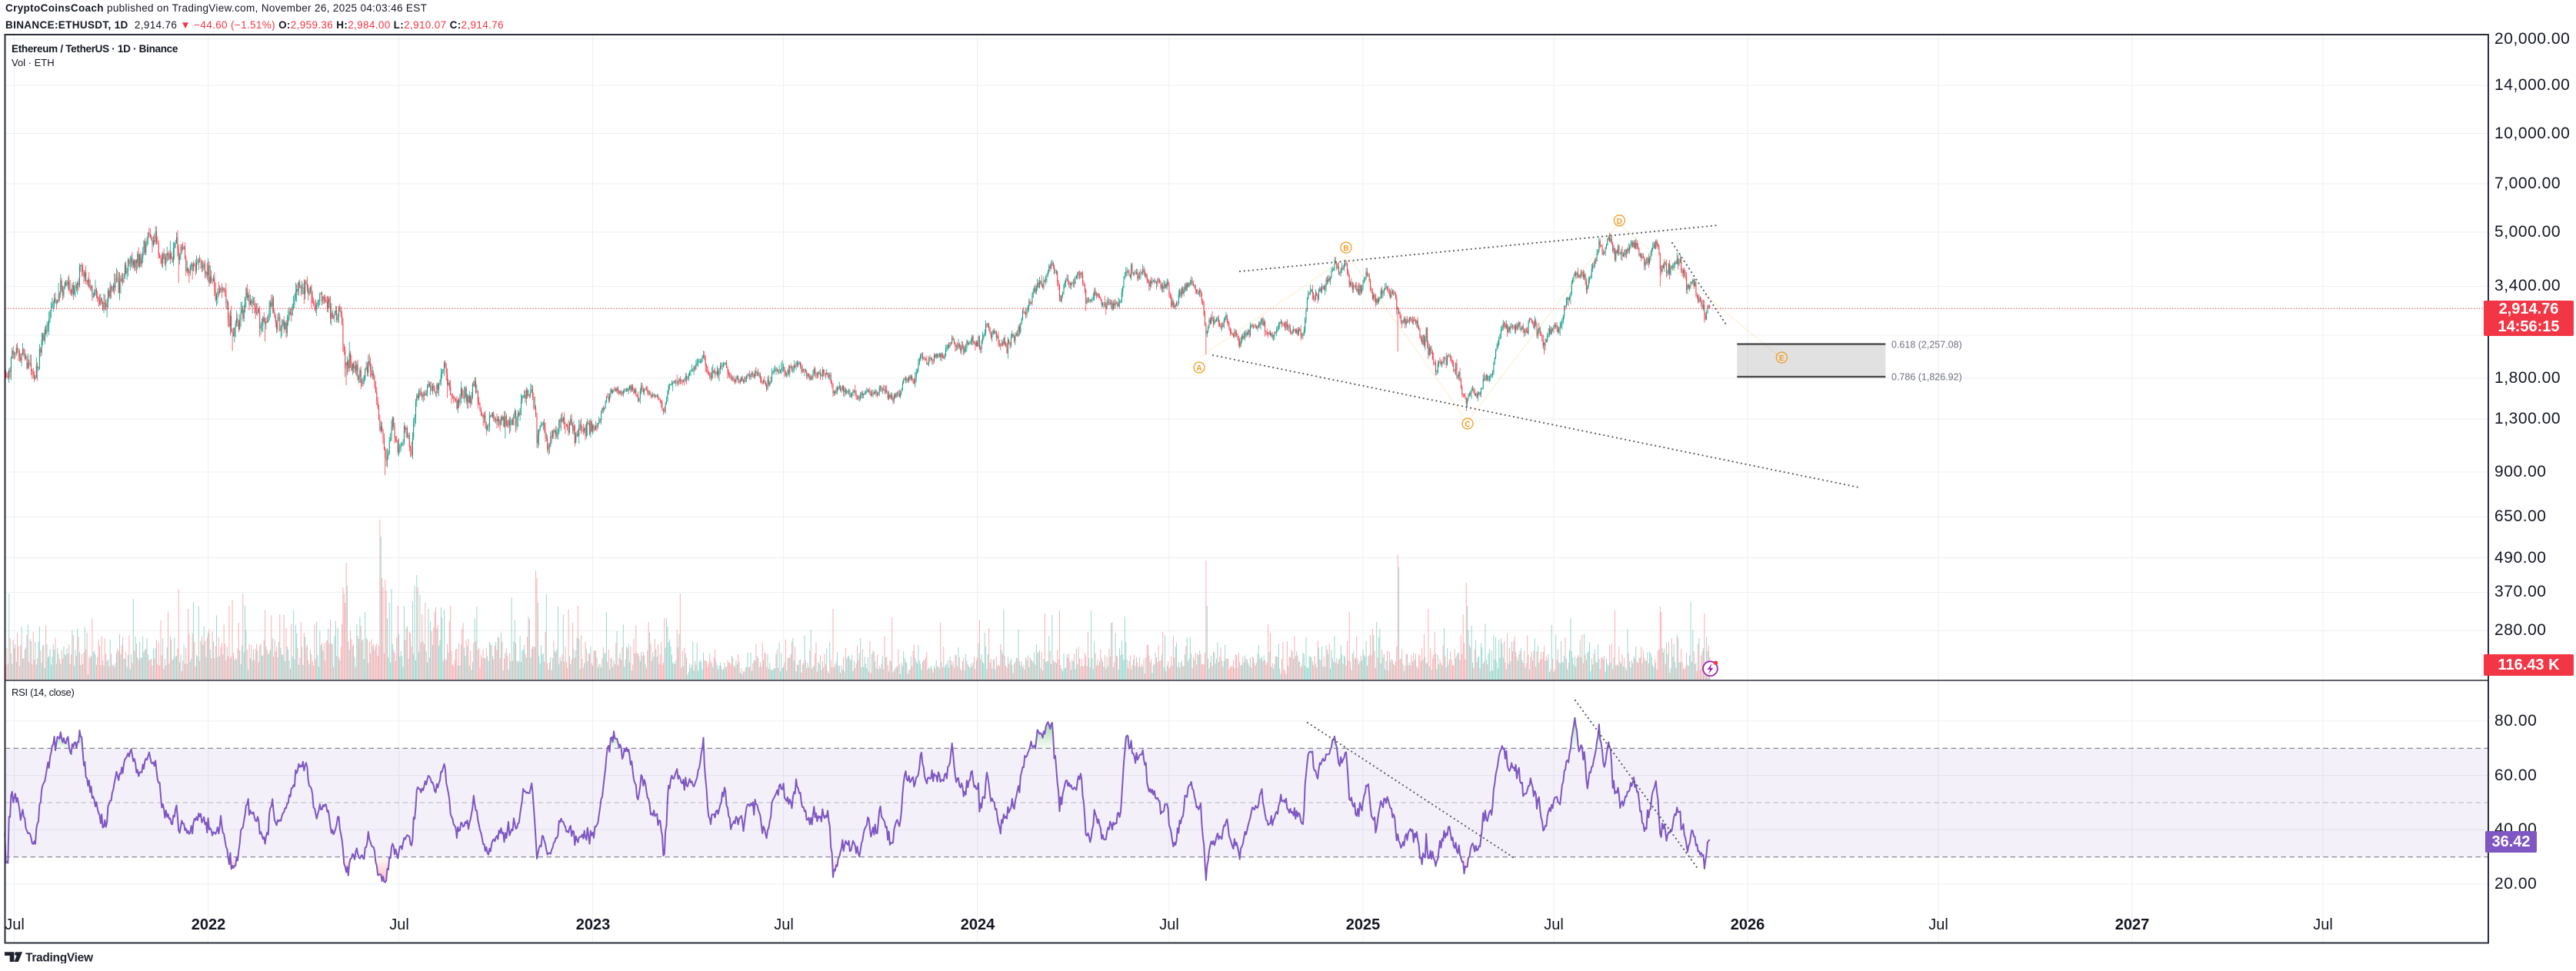 The height and width of the screenshot is (971, 2576). What do you see at coordinates (59, 957) in the screenshot?
I see `svg-text: TradingView` at bounding box center [59, 957].